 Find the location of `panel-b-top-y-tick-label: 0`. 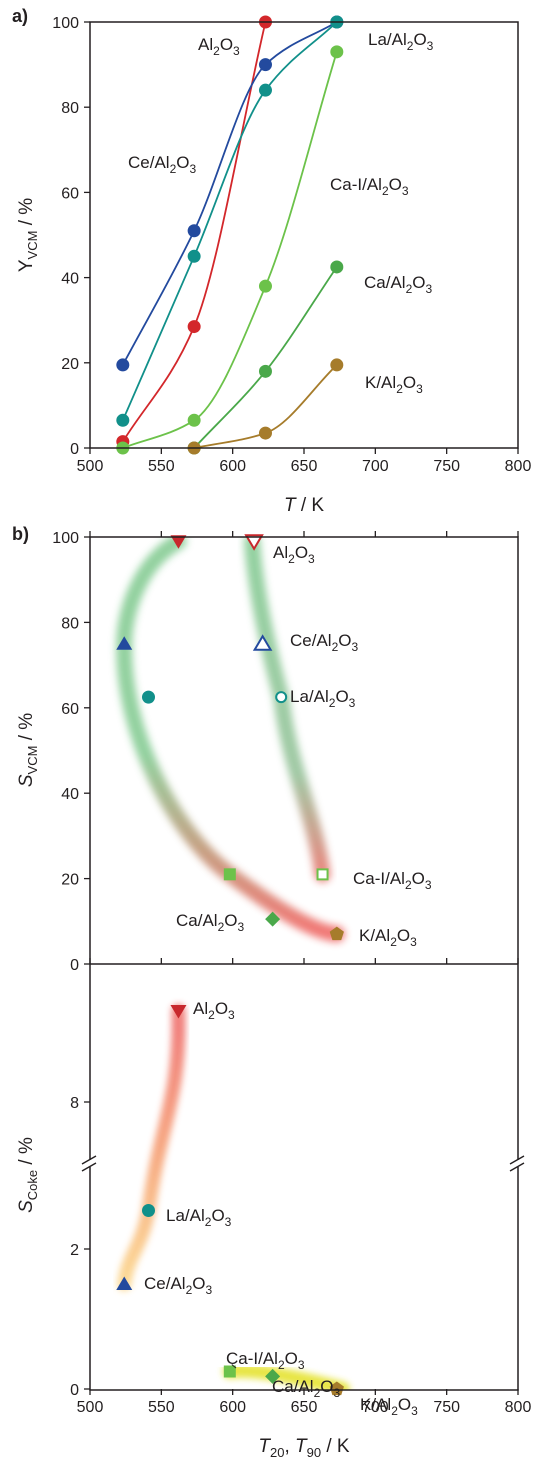

panel-b-top-y-tick-label: 0 is located at coordinates (74, 965).